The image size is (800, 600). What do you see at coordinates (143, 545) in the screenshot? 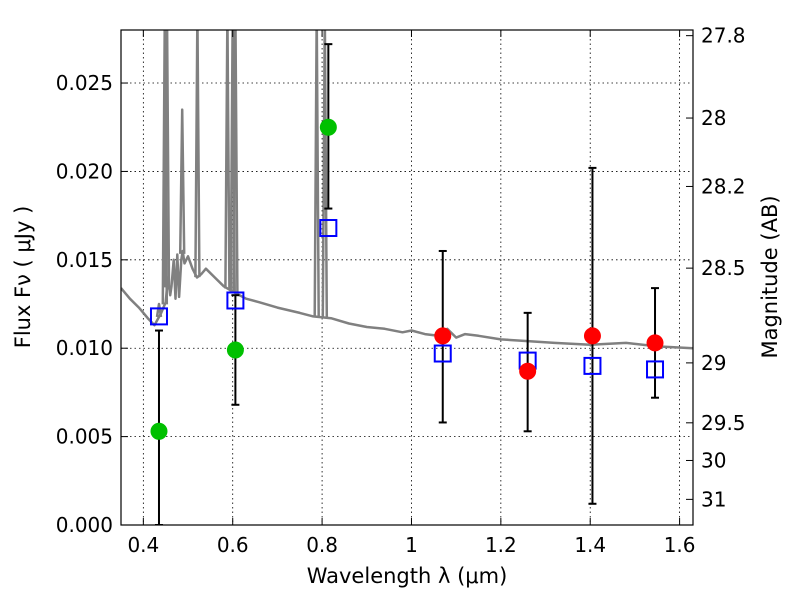
I see `x-tick-label: 0.4` at bounding box center [143, 545].